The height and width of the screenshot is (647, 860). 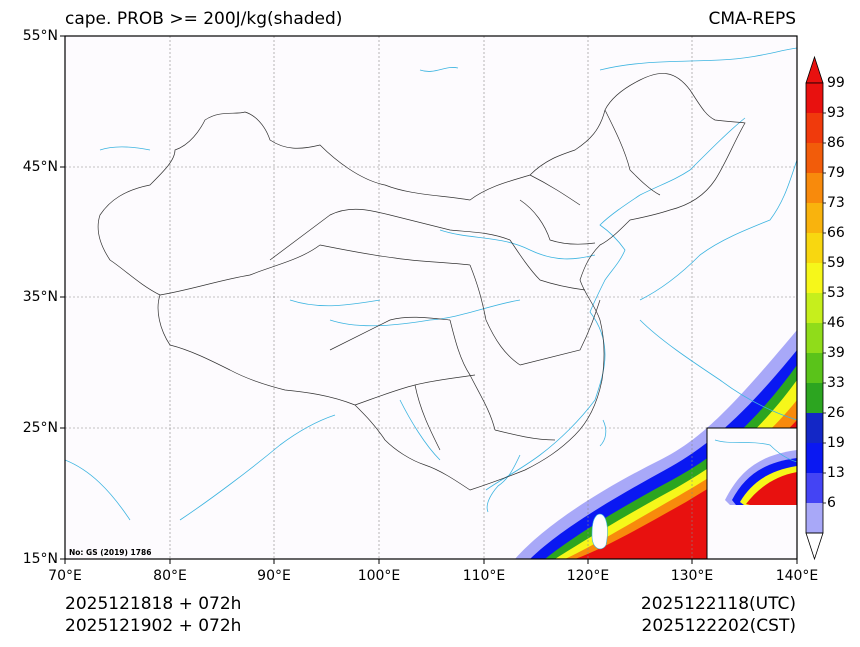 What do you see at coordinates (836, 413) in the screenshot?
I see `colorbar-label: 26` at bounding box center [836, 413].